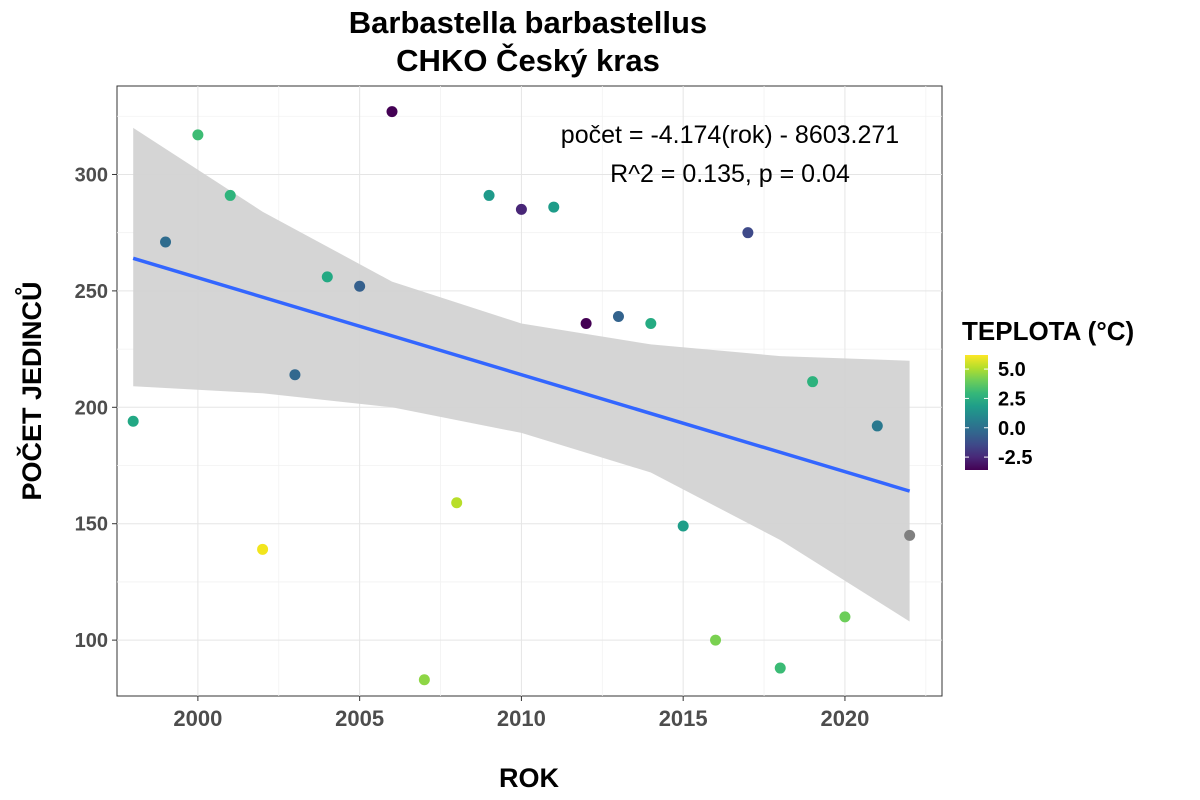  What do you see at coordinates (528, 22) in the screenshot?
I see `chart-title: Barbastella barbastellus` at bounding box center [528, 22].